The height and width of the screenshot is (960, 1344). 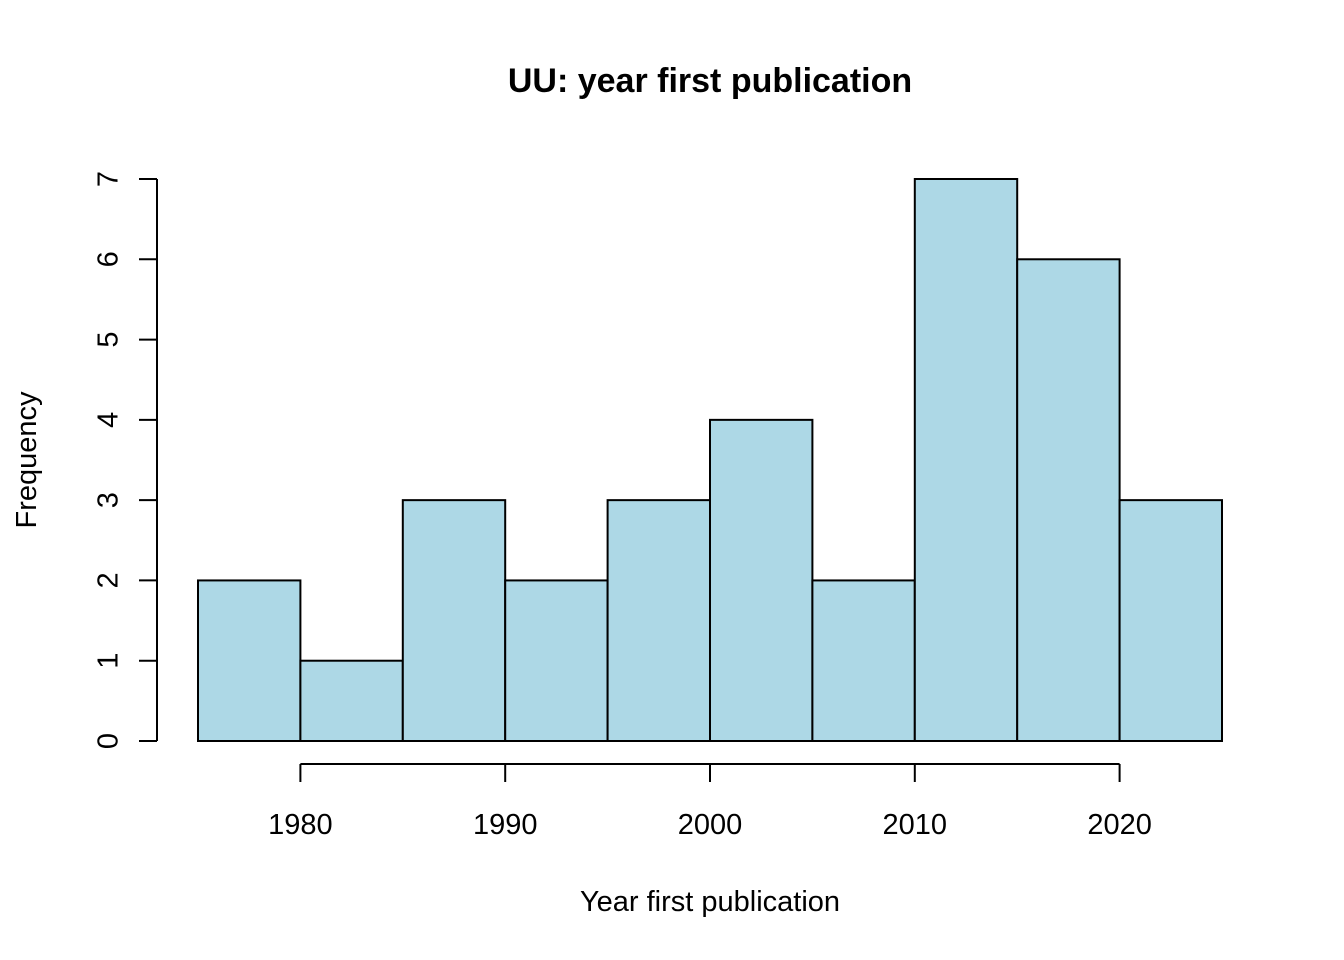 I want to click on y-axis: 0 1 2 3 4 5 6 7, so click(x=125, y=460).